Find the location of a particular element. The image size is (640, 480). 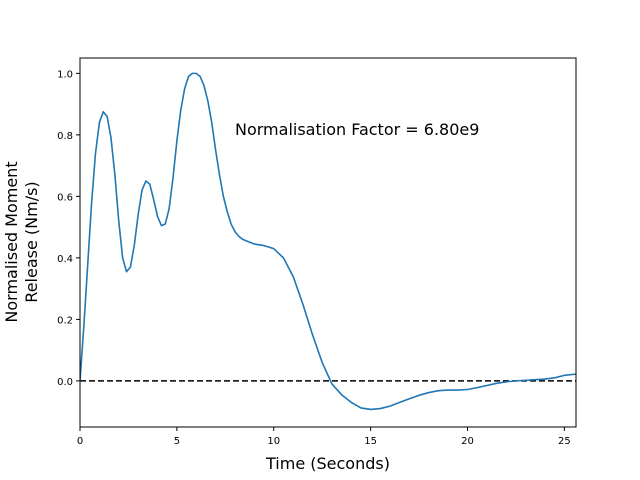

y-tick-label: 0.4 is located at coordinates (65, 259).